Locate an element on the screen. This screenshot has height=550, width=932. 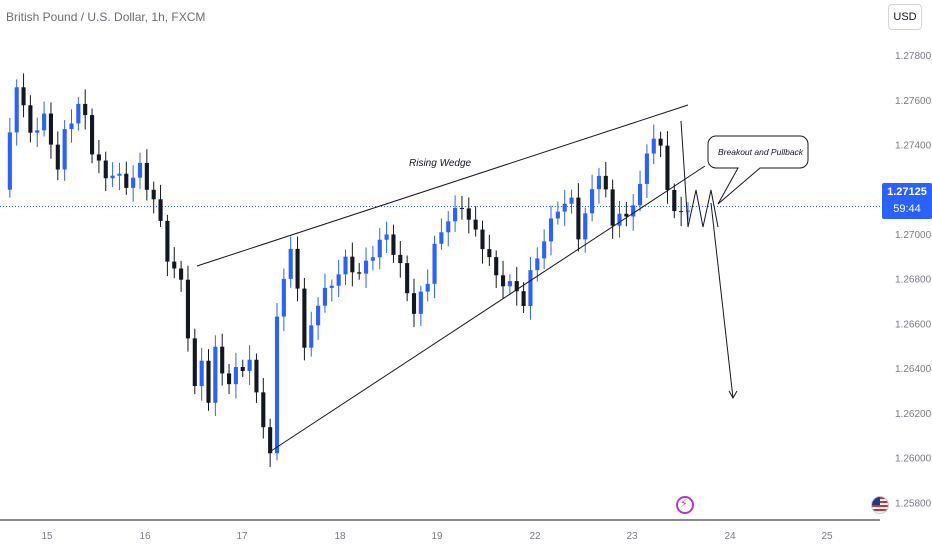
lightning-event-icon is located at coordinates (685, 505).